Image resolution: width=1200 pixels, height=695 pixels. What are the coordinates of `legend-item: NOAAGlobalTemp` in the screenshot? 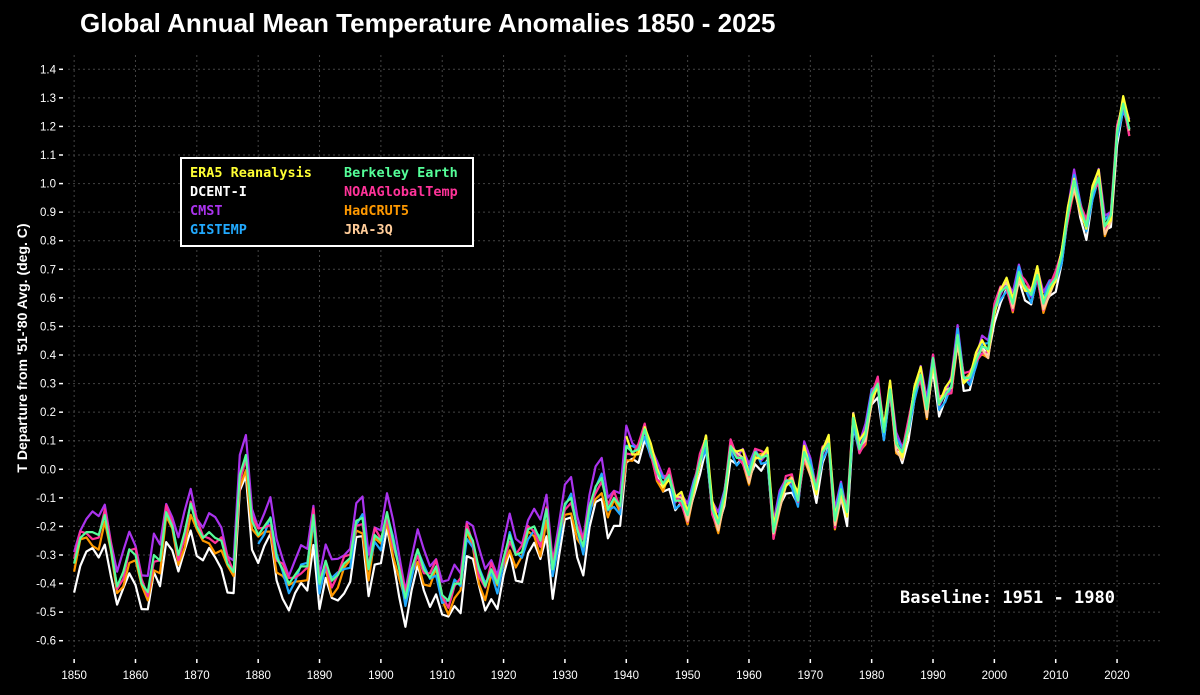 It's located at (401, 192).